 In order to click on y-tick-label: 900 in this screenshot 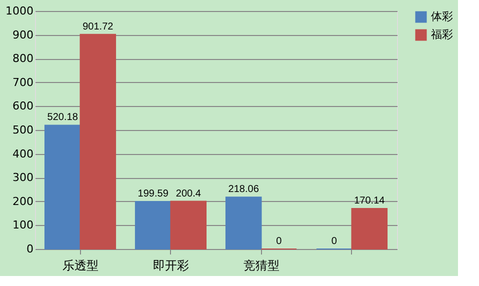, I will do `click(23, 35)`.